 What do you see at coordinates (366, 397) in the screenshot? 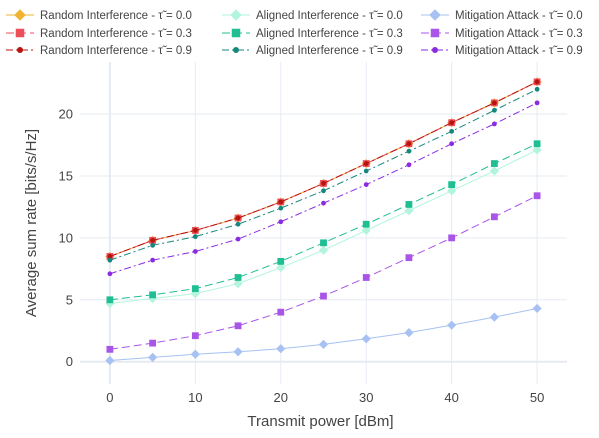
I see `x-tick-label: 30` at bounding box center [366, 397].